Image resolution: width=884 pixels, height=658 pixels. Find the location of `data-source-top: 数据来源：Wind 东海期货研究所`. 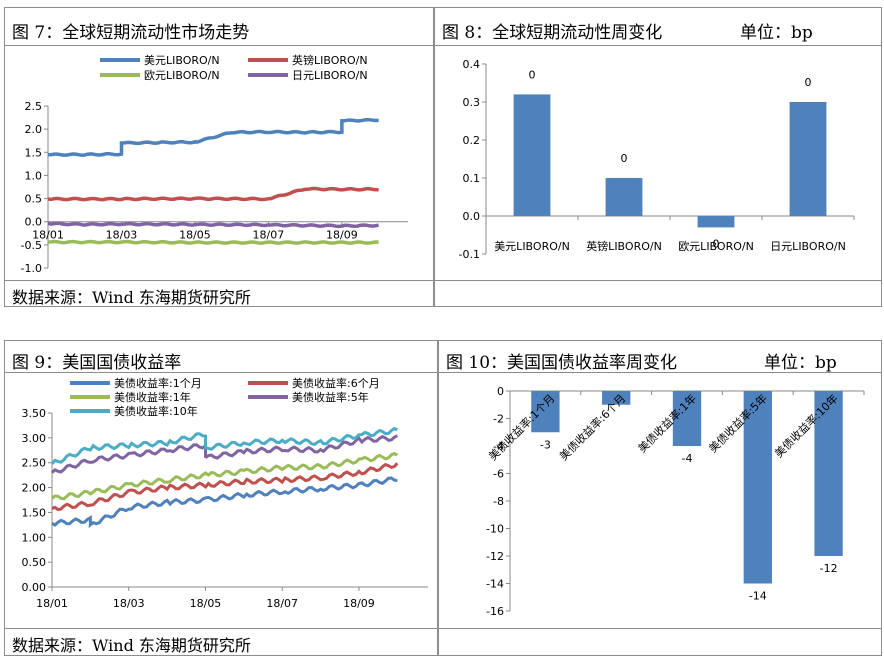

data-source-top: 数据来源：Wind 东海期货研究所 is located at coordinates (131, 297).